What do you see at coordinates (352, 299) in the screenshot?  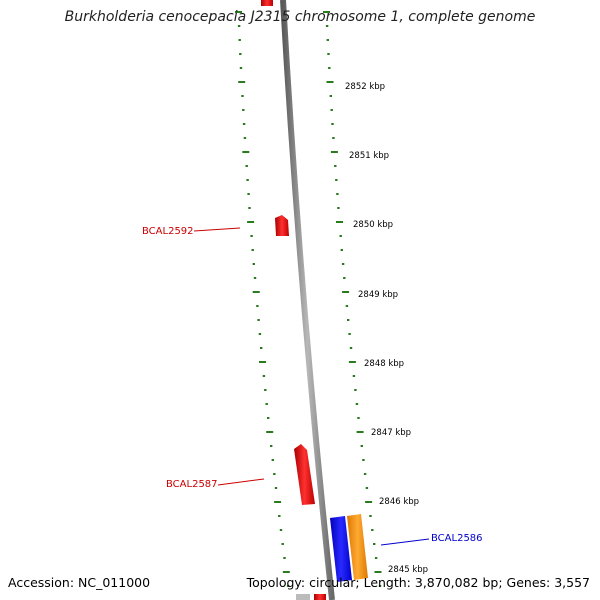 I see `outer-tick-track` at bounding box center [352, 299].